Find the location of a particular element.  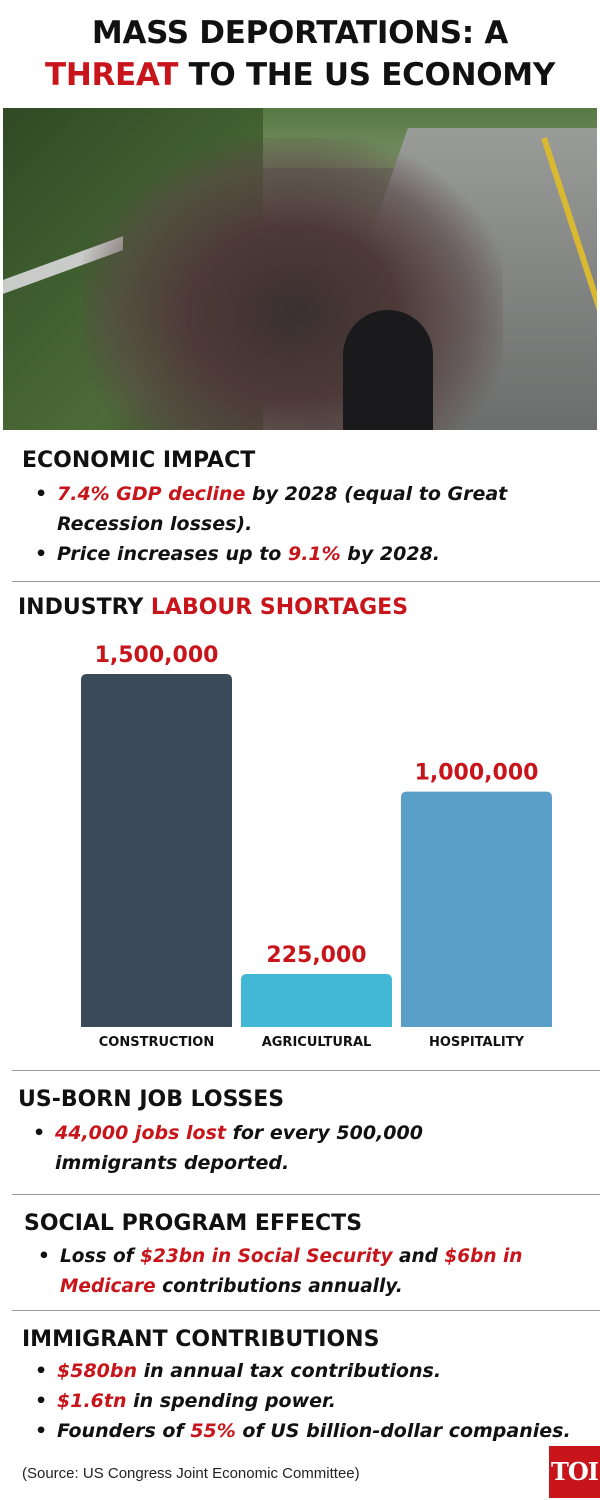

category-label-construction: CONSTRUCTION is located at coordinates (156, 1042).